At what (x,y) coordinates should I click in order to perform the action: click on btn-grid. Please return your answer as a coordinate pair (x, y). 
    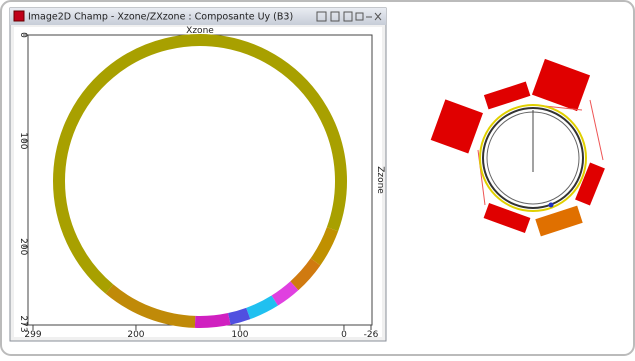
    Looking at the image, I should click on (321, 16).